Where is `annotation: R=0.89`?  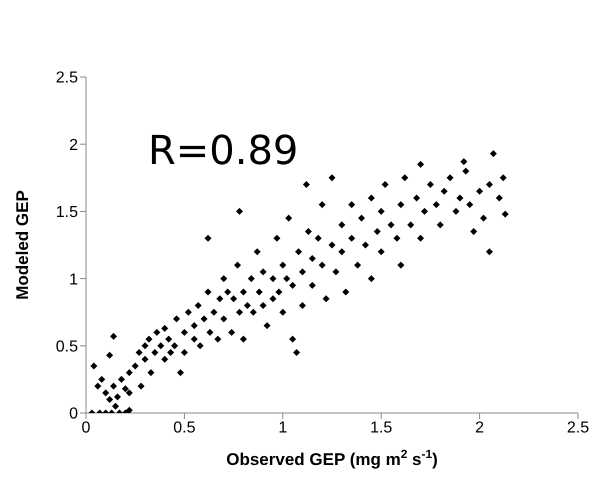 annotation: R=0.89 is located at coordinates (223, 151).